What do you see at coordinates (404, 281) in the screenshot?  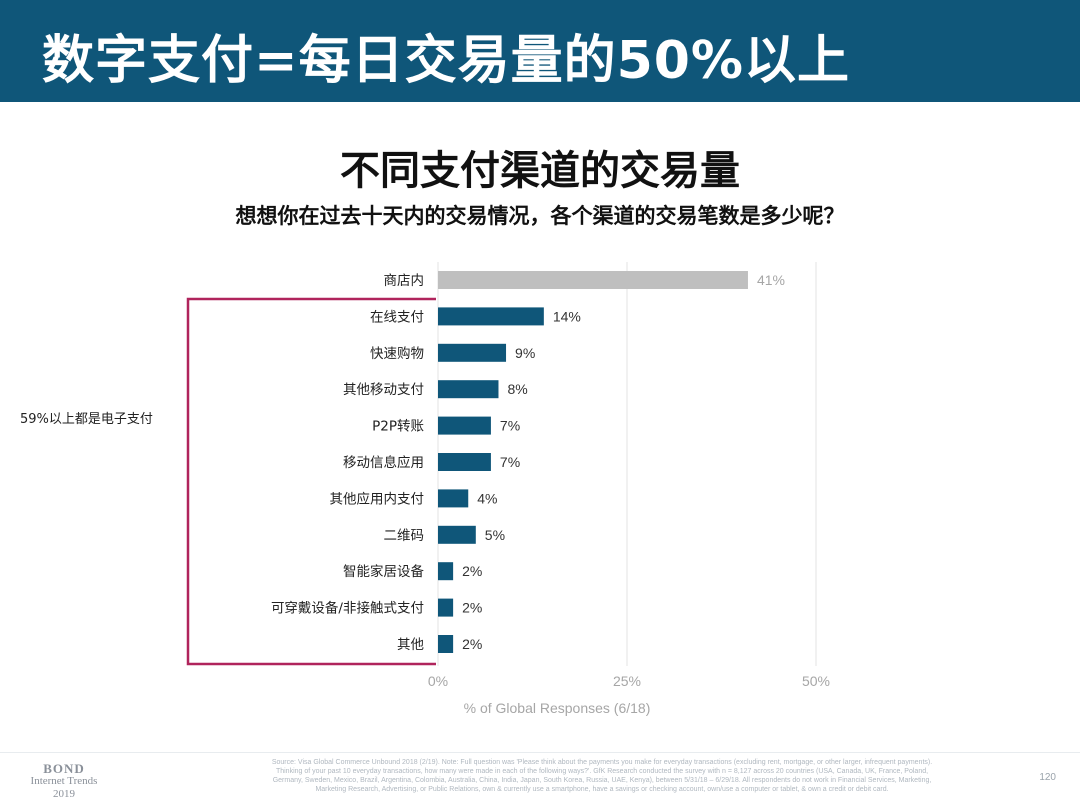 I see `category-label: 商店内` at bounding box center [404, 281].